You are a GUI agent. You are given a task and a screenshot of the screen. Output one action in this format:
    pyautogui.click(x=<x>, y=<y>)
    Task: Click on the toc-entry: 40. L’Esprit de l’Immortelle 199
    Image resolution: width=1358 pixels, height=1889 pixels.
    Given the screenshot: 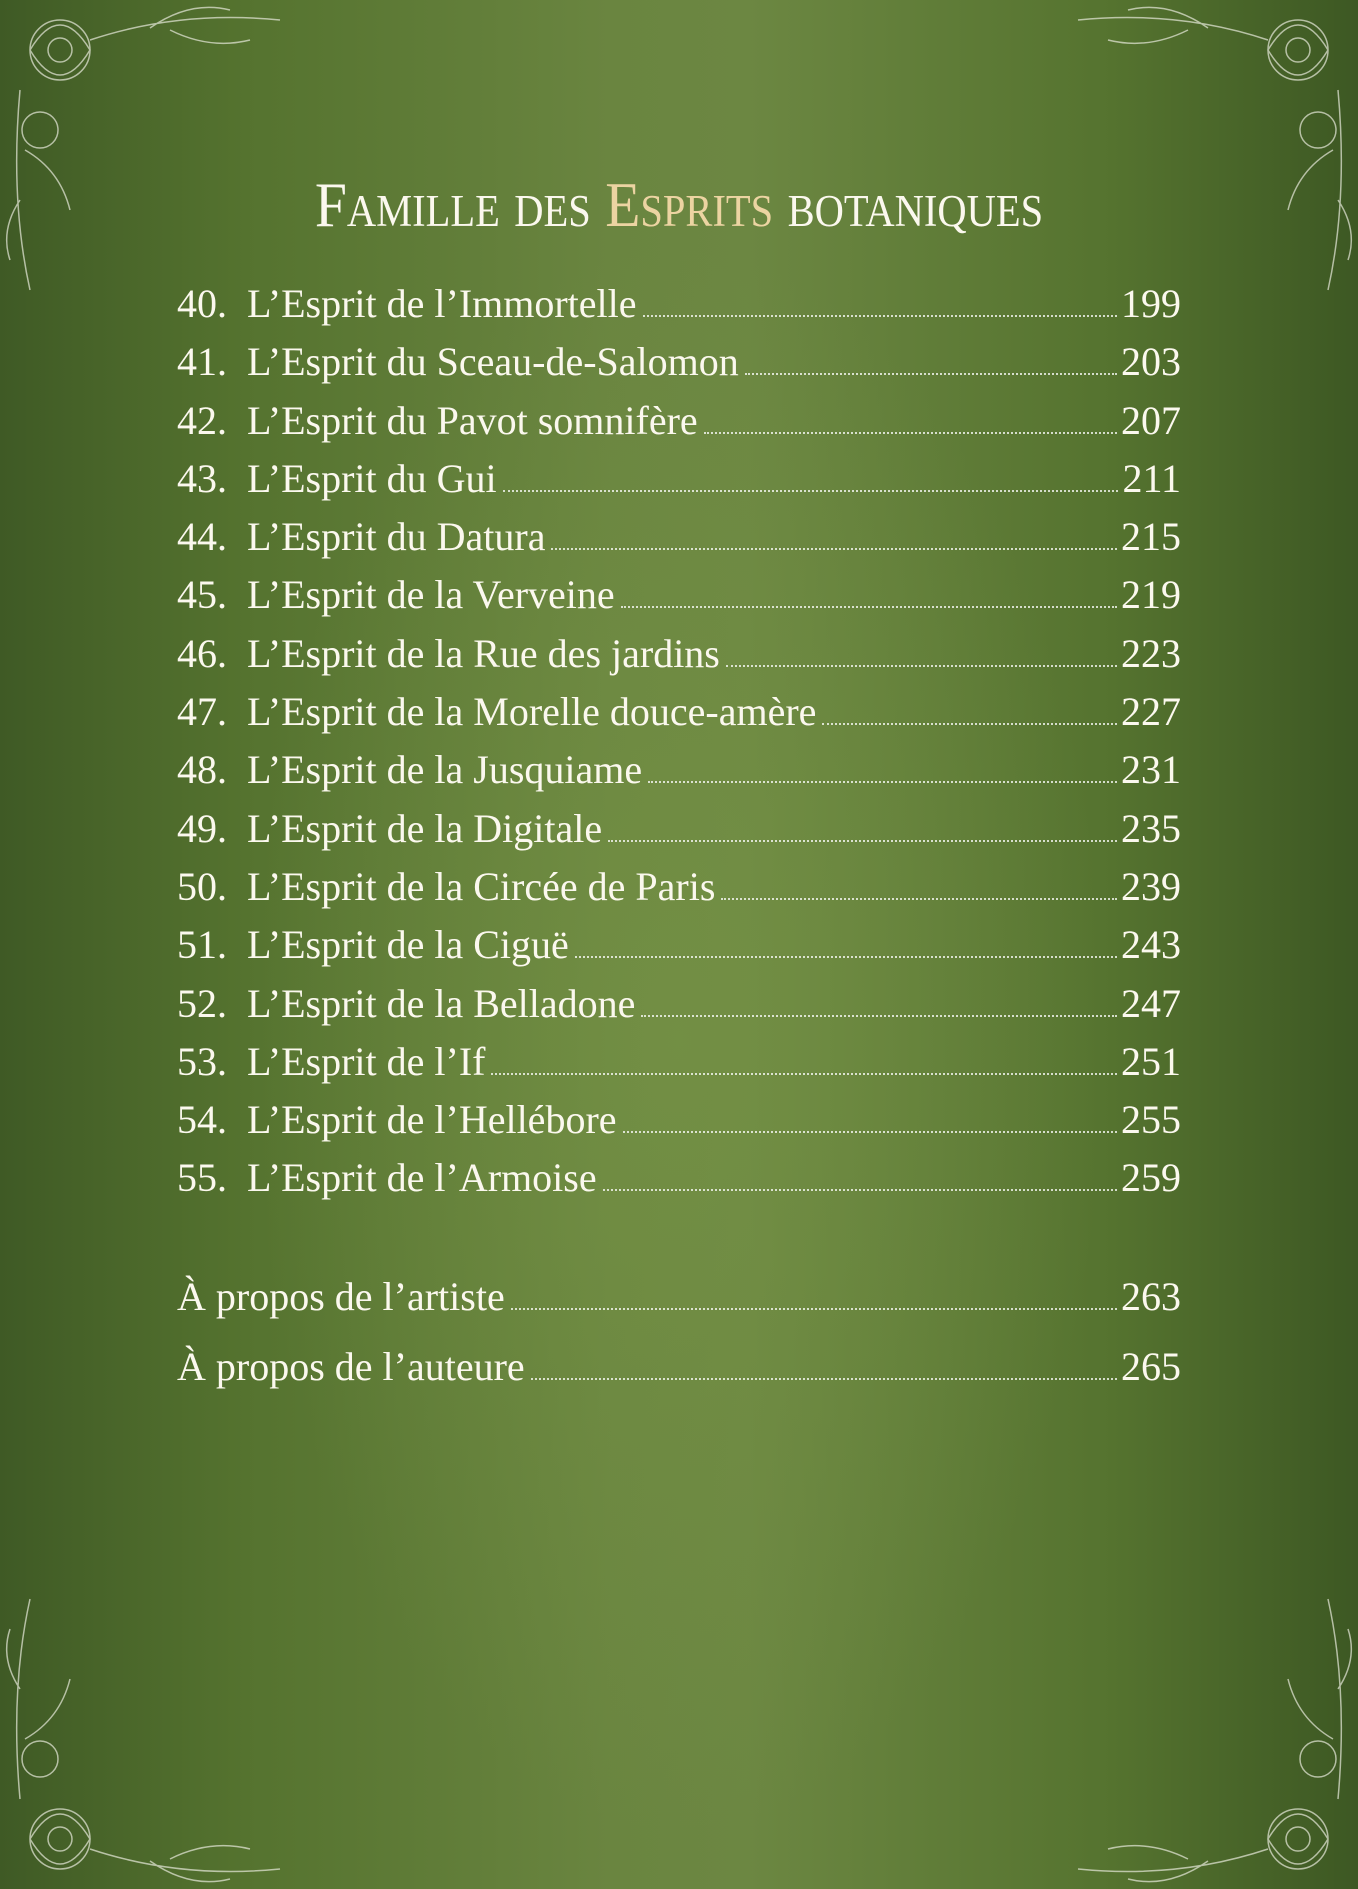 What is the action you would take?
    pyautogui.click(x=679, y=309)
    